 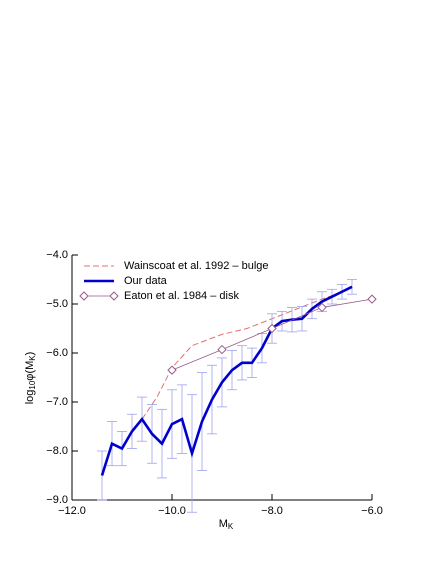 I want to click on legend-label: Our data, so click(x=146, y=281).